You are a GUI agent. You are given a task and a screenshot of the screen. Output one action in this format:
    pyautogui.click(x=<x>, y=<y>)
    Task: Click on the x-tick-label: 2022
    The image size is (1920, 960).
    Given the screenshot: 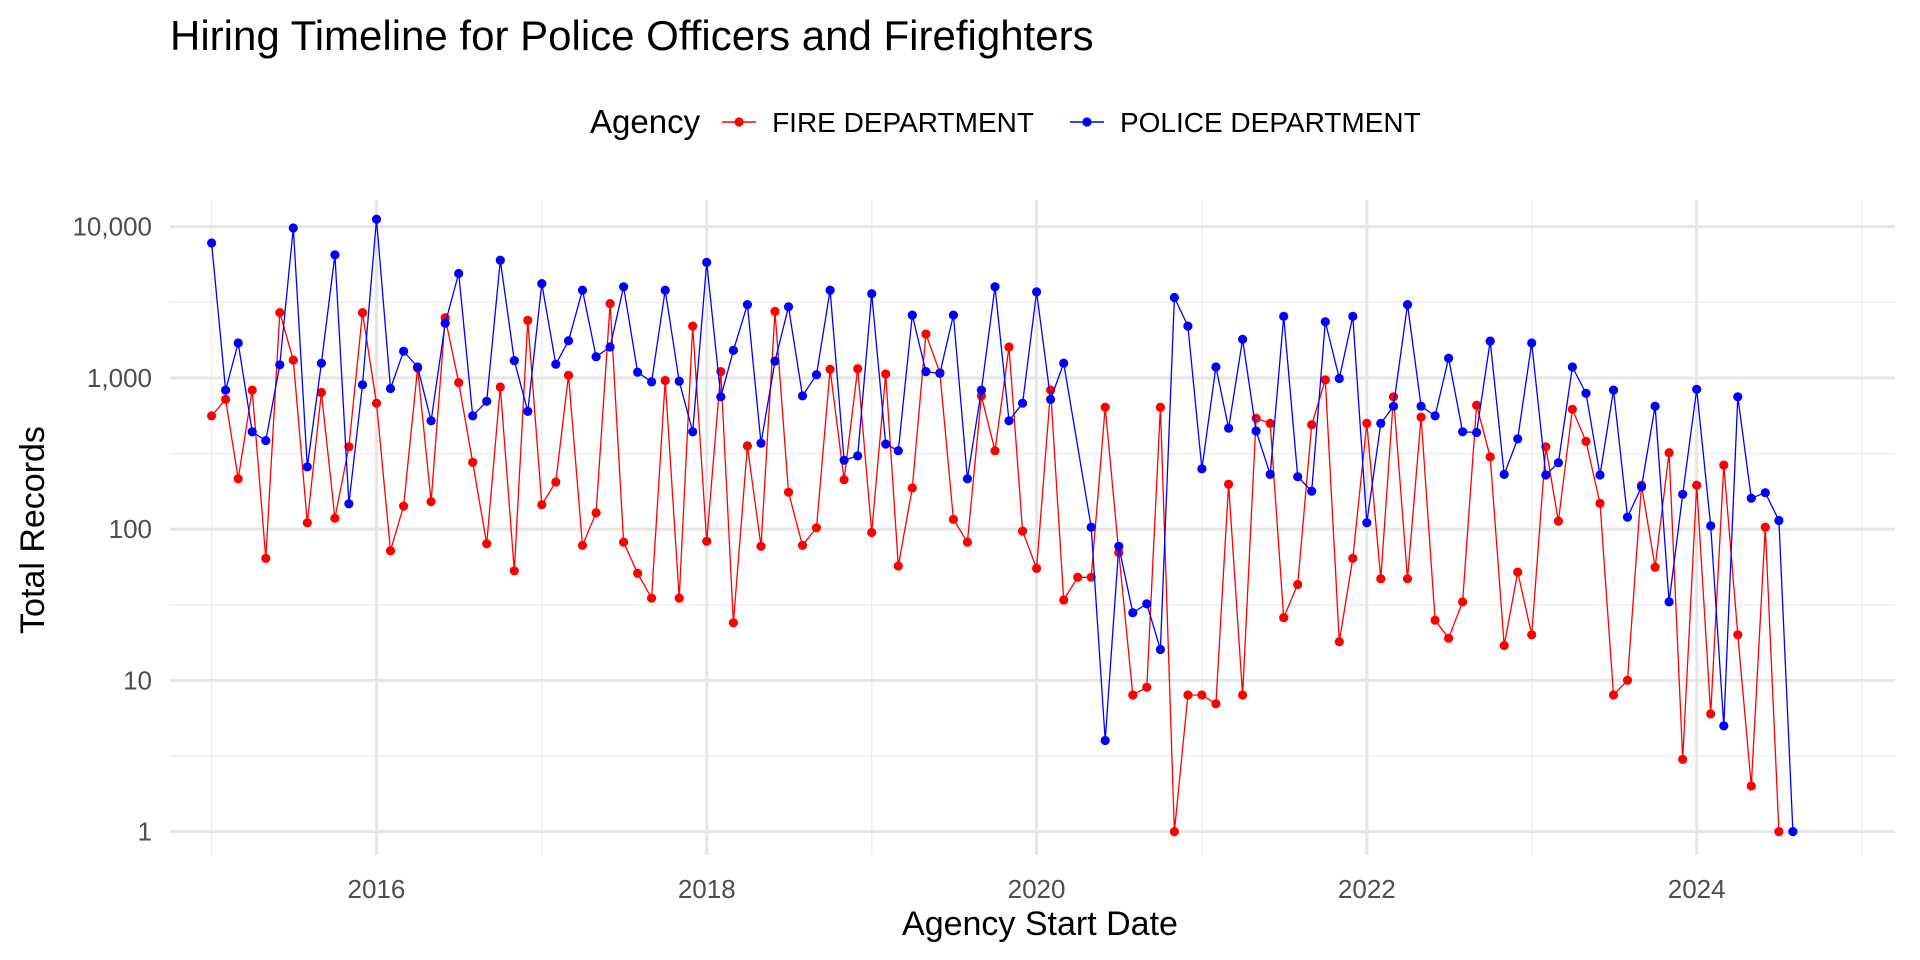 What is the action you would take?
    pyautogui.click(x=1367, y=889)
    